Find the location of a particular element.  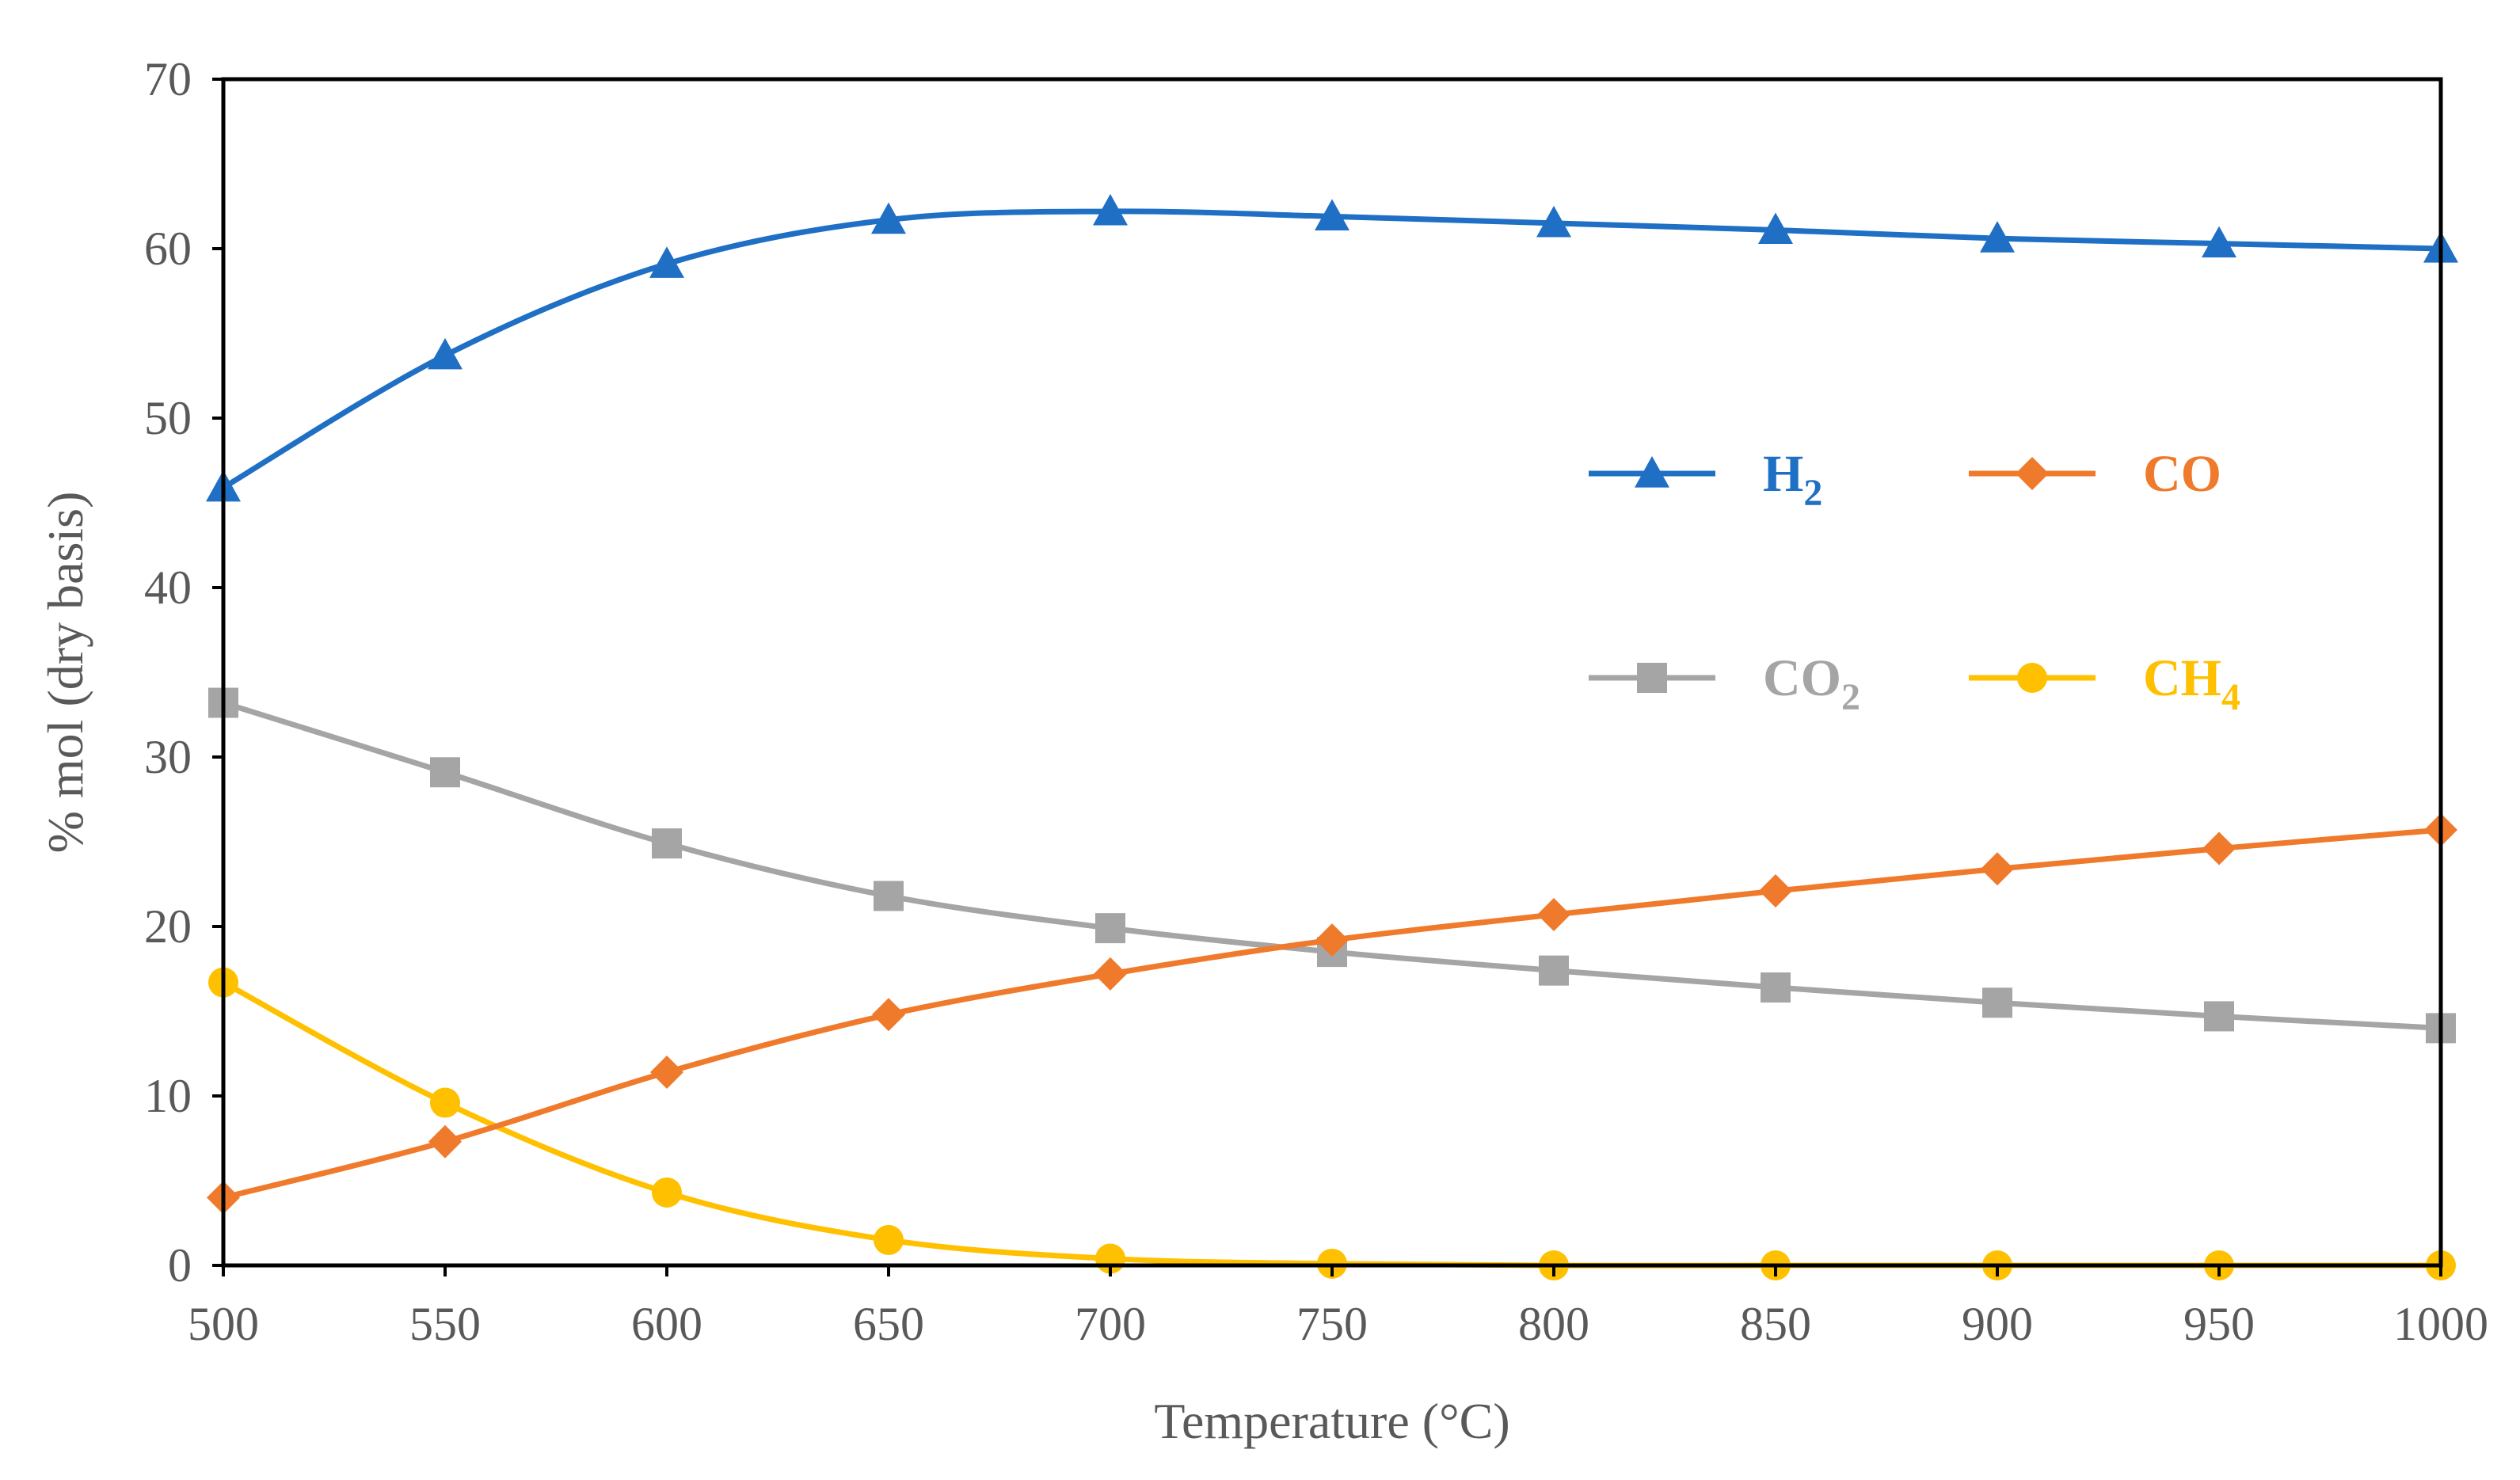

y-tick-label: 60 is located at coordinates (168, 249).